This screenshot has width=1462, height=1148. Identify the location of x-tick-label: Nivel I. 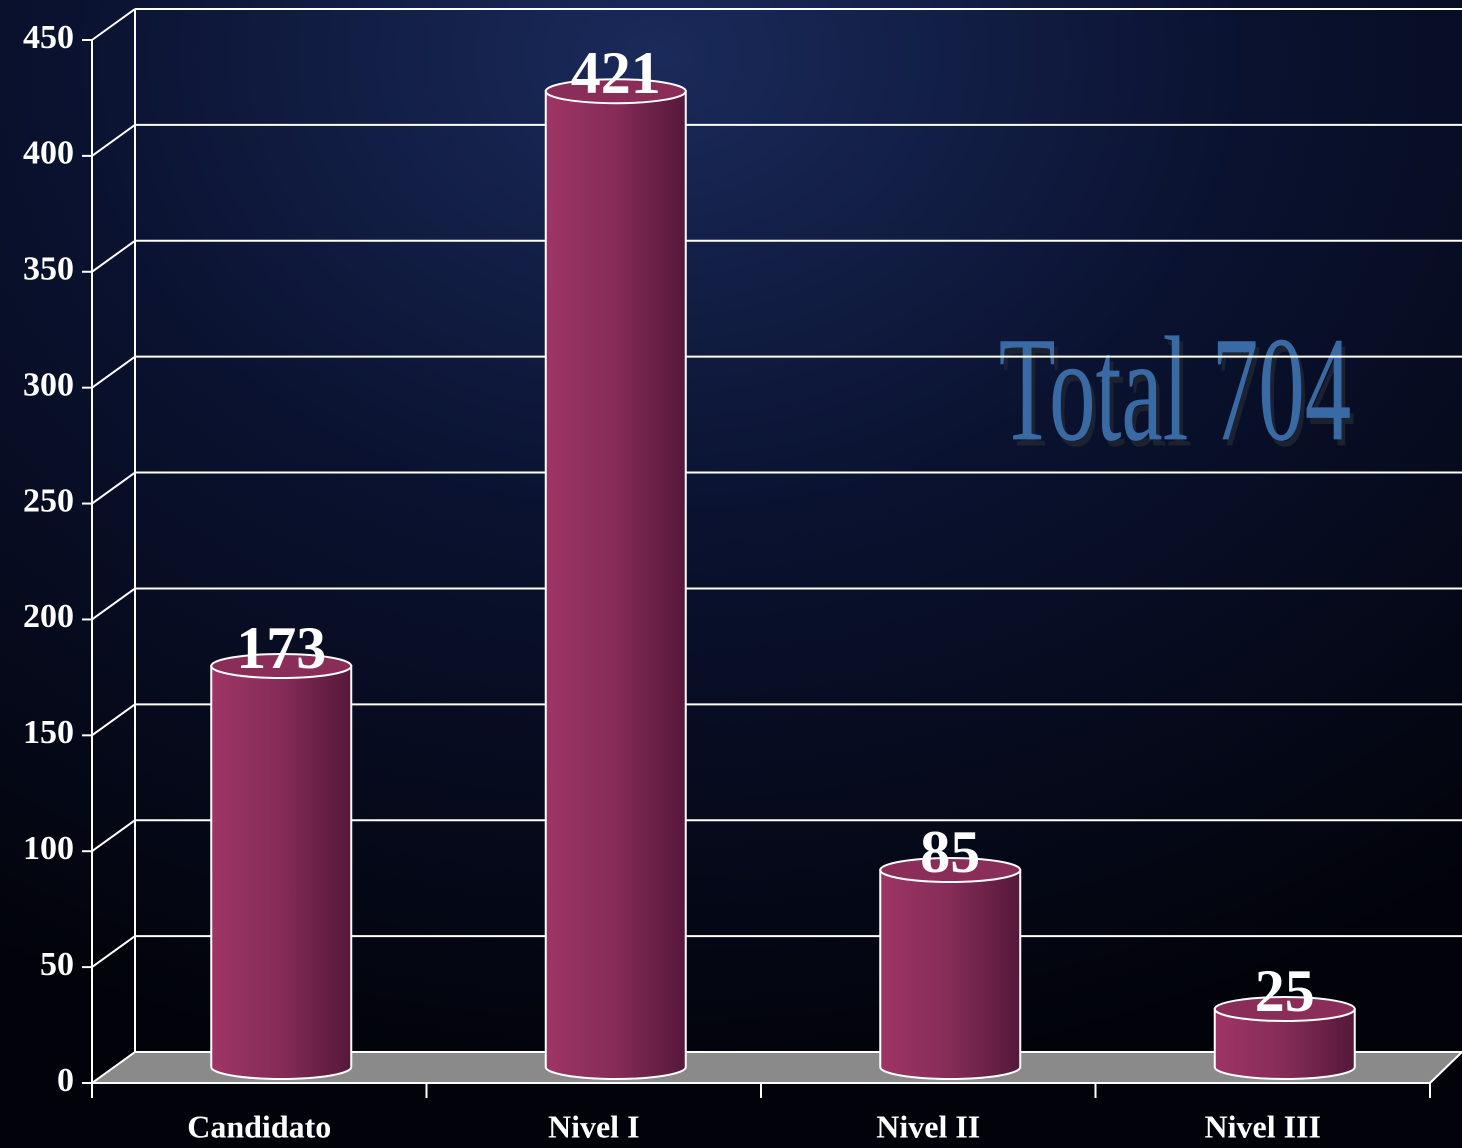
(594, 1126).